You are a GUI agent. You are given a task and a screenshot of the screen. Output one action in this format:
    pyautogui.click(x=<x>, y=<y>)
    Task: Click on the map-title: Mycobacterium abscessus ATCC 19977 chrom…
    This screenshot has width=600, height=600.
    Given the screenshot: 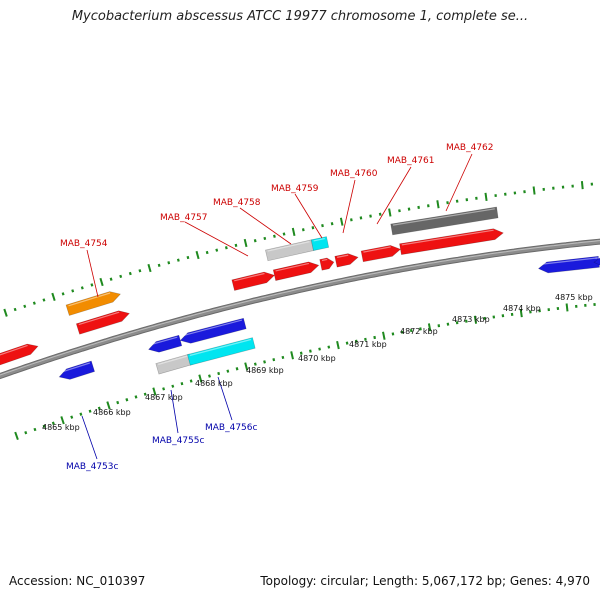 What is the action you would take?
    pyautogui.click(x=300, y=16)
    